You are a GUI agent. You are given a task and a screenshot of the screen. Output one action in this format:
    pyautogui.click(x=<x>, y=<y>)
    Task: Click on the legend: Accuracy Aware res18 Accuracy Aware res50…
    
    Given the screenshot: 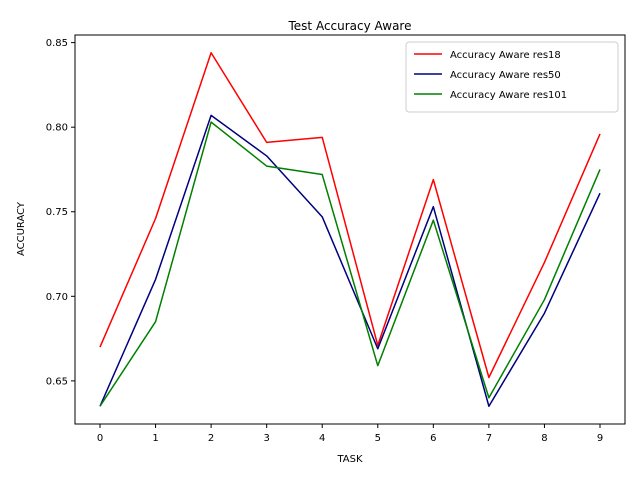 What is the action you would take?
    pyautogui.click(x=512, y=77)
    